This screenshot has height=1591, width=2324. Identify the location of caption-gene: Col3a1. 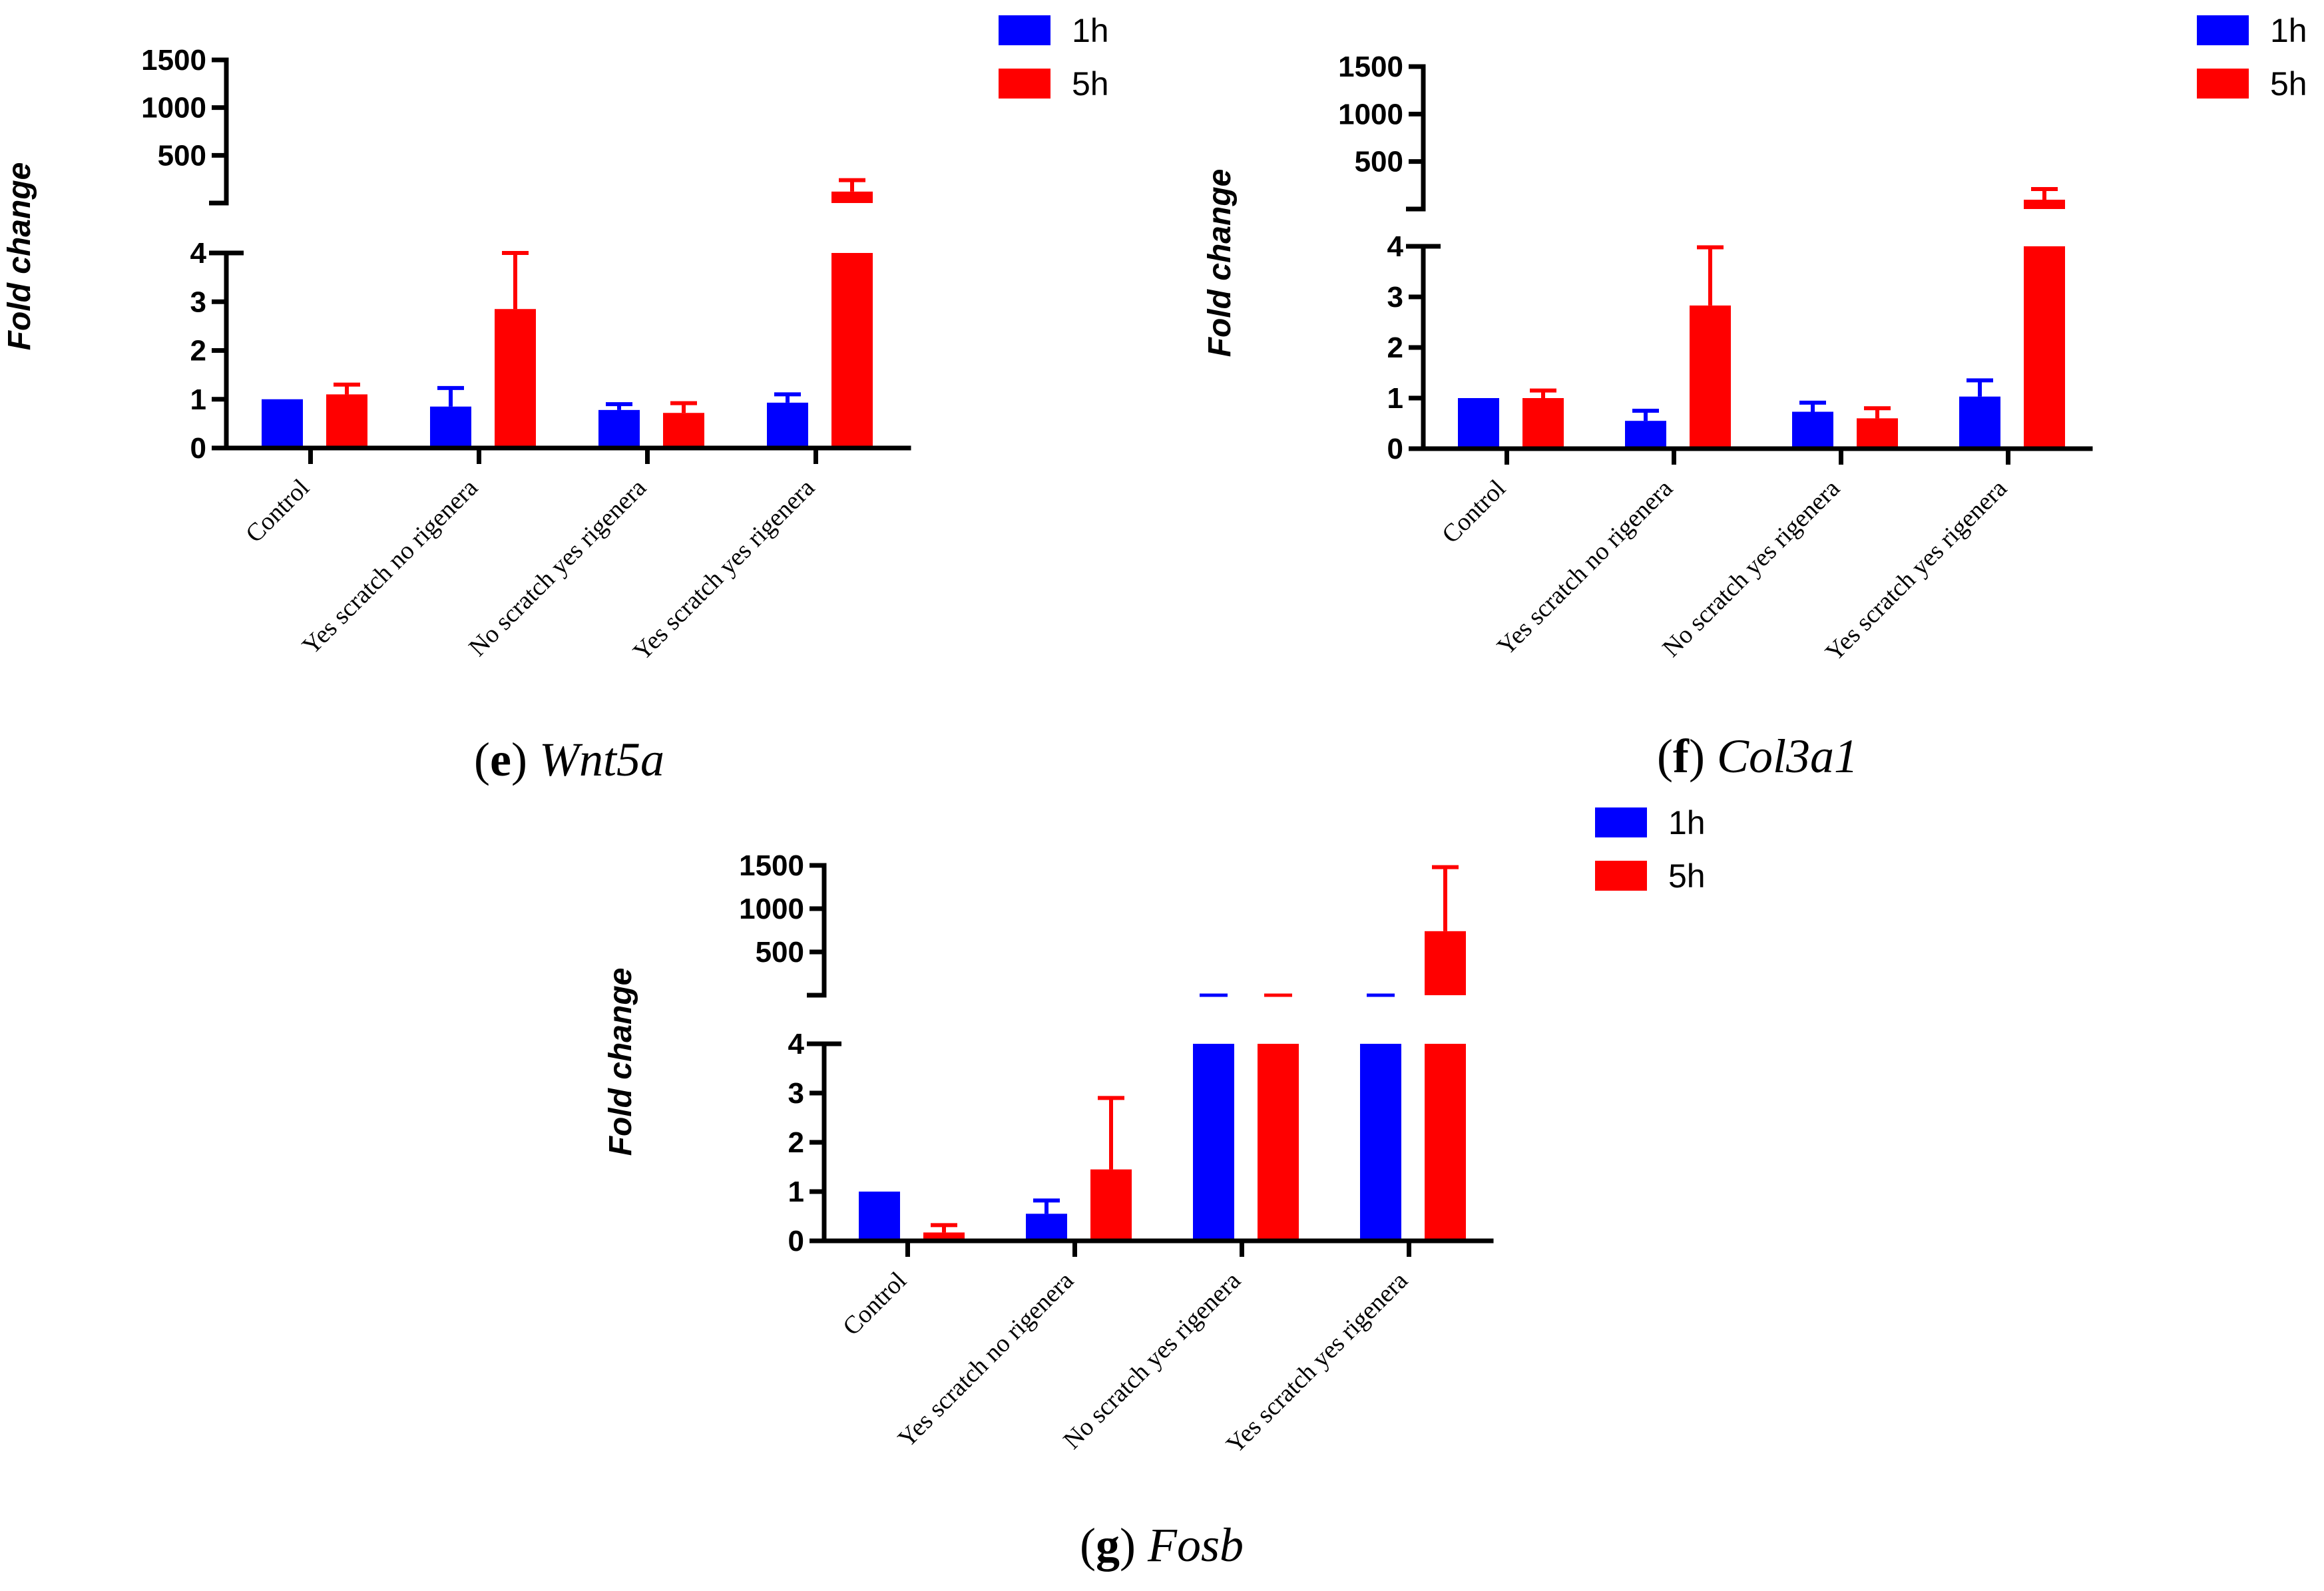
(1787, 756).